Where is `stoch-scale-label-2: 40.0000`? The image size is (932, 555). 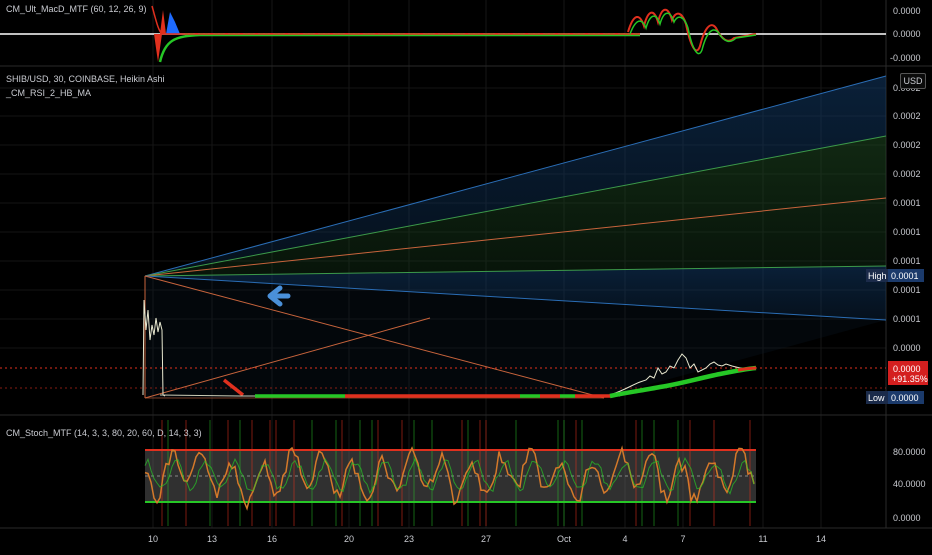
stoch-scale-label-2: 40.0000 is located at coordinates (909, 484).